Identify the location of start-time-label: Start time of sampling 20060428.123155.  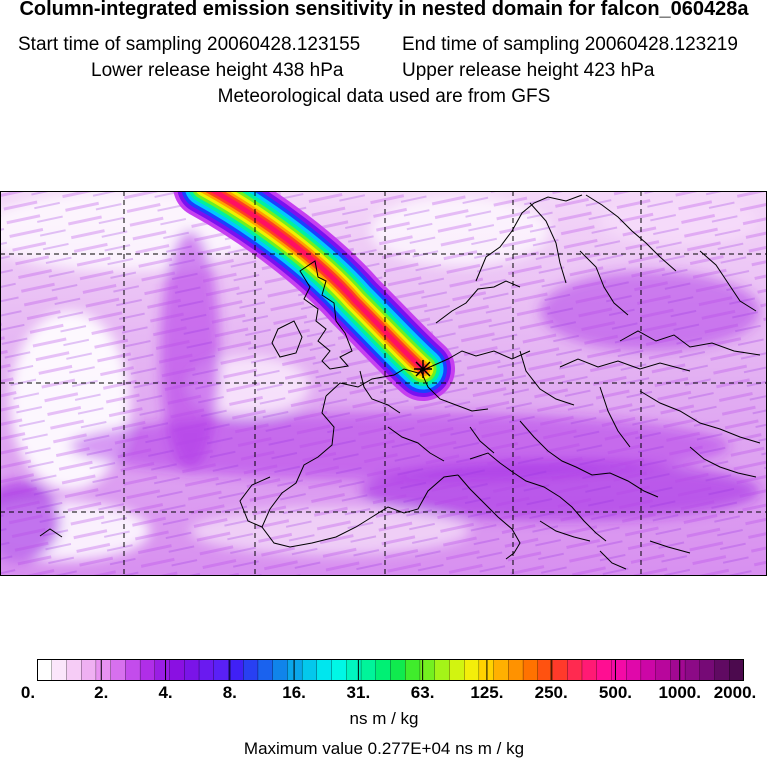
(189, 44).